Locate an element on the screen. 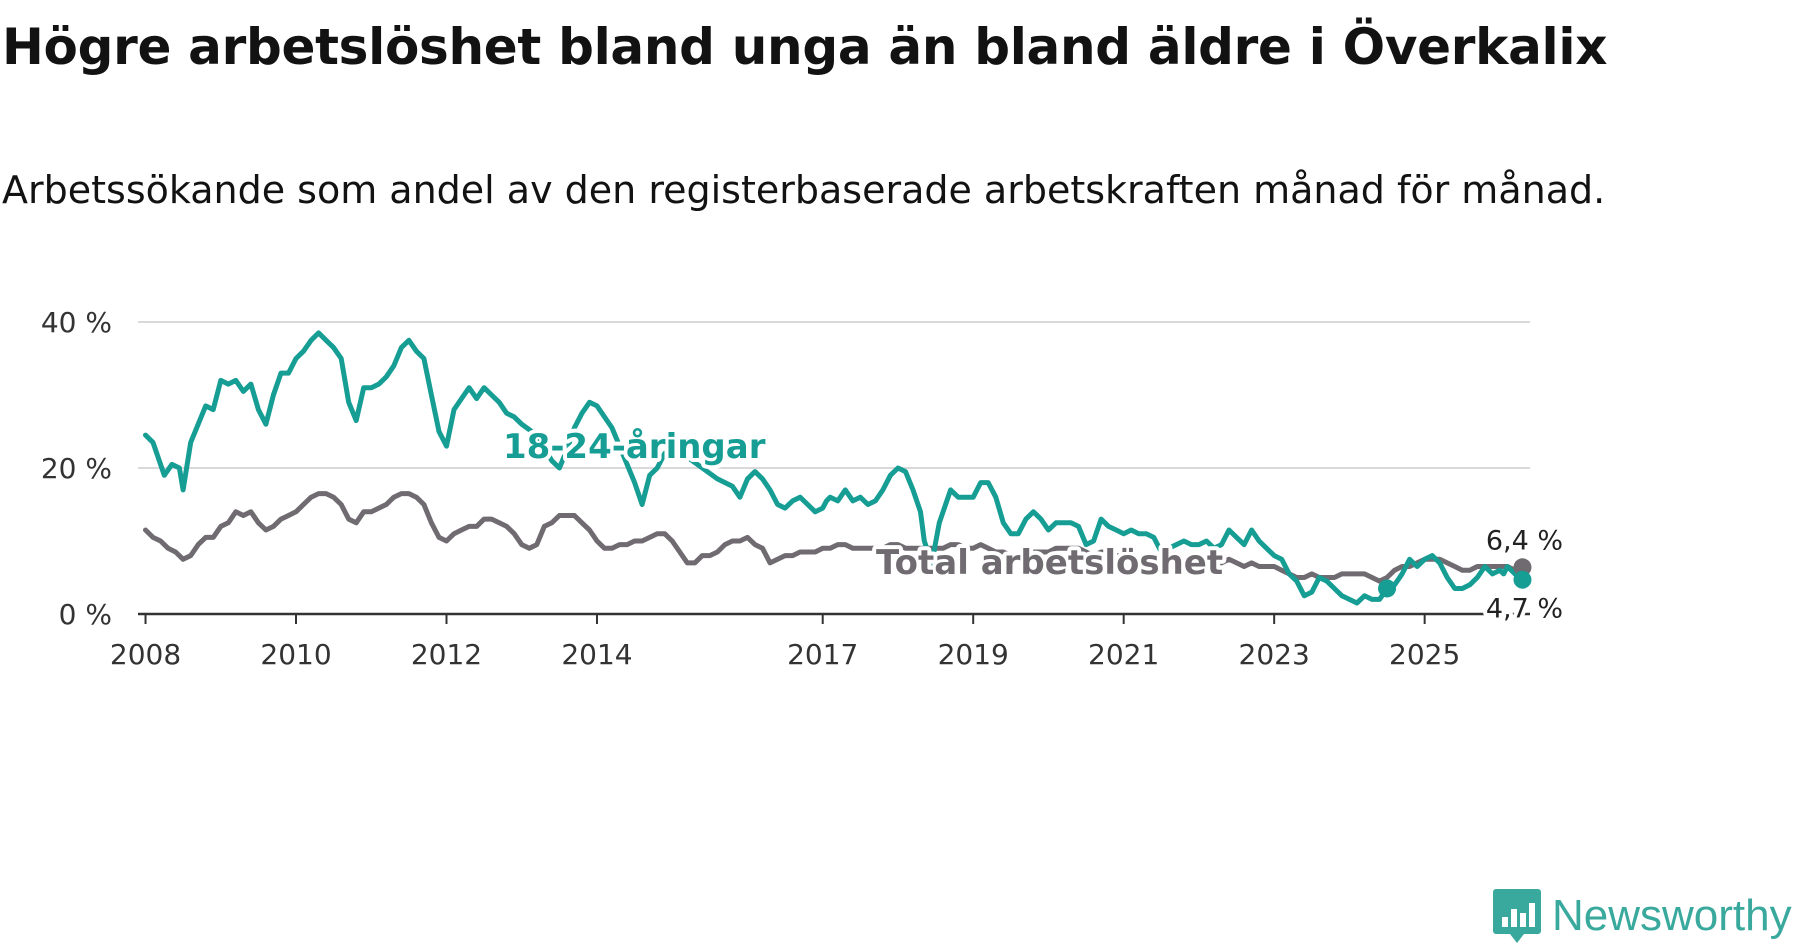  brand: Newsworthy is located at coordinates (1642, 916).